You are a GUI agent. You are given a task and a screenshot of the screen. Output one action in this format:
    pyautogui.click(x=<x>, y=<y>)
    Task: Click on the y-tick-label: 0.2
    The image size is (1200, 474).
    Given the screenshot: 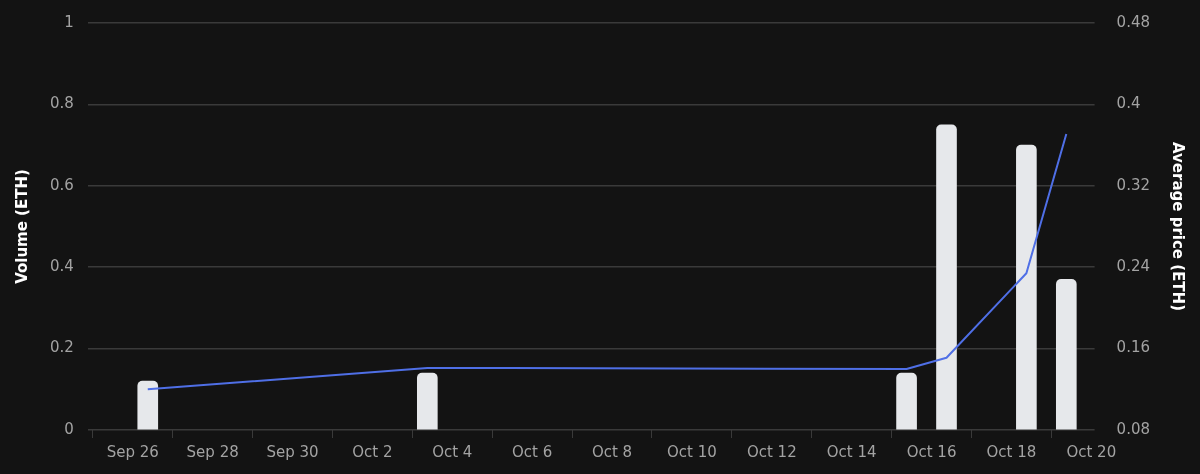 What is the action you would take?
    pyautogui.click(x=62, y=347)
    